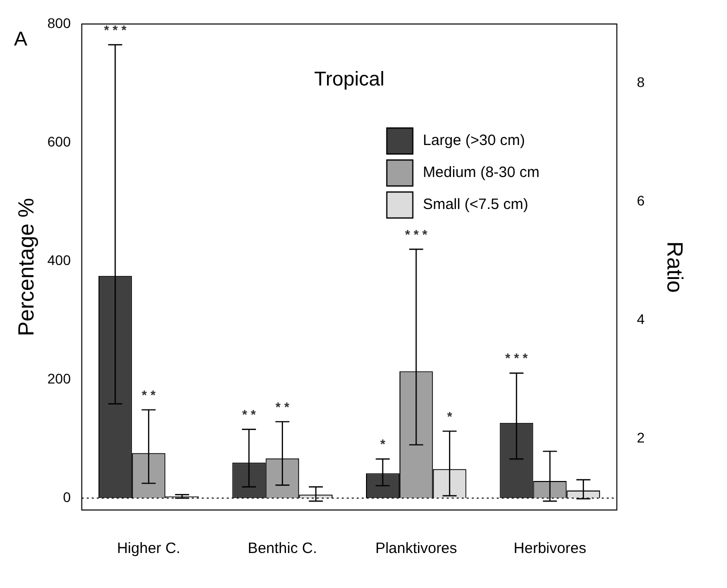 This screenshot has width=727, height=588. I want to click on y-tick-label: 600, so click(59, 141).